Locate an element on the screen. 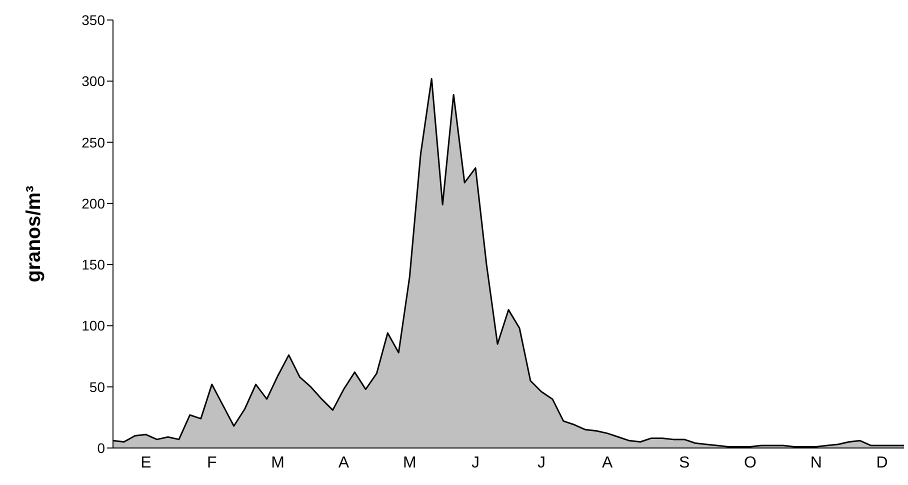 The width and height of the screenshot is (908, 485). x-tick-label: N is located at coordinates (816, 463).